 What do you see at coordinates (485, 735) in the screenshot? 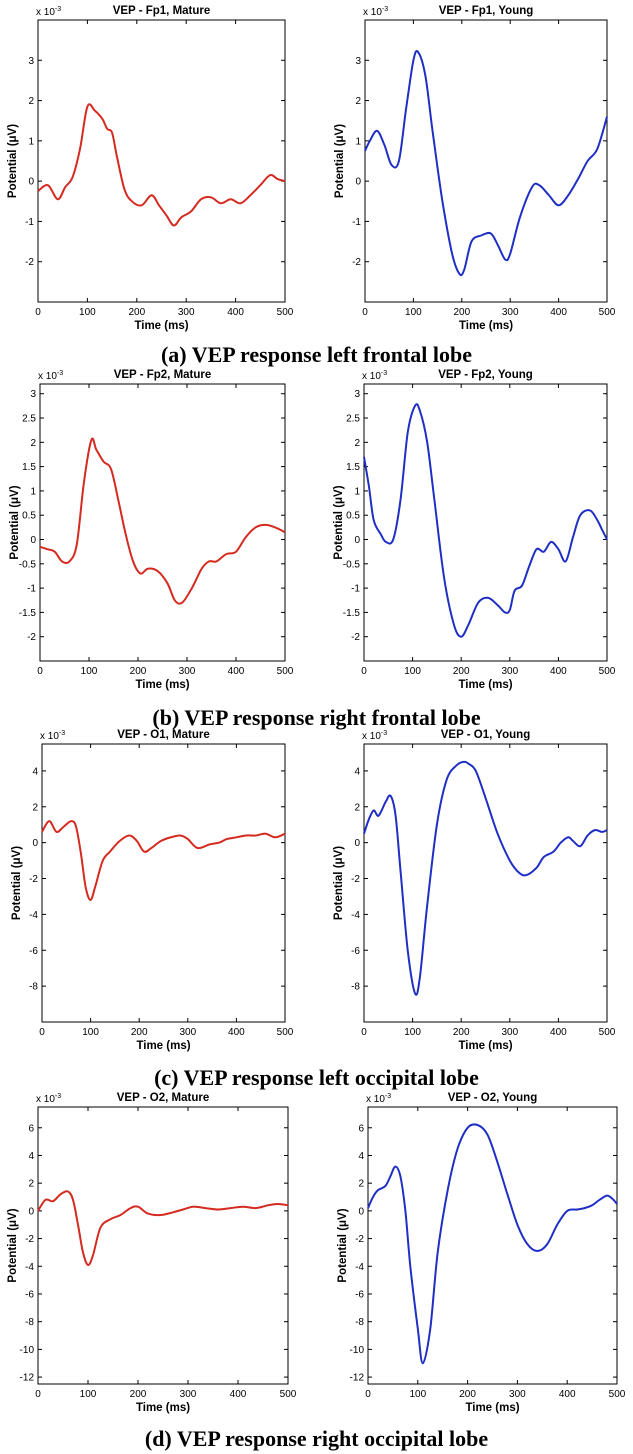
I see `chart-title: VEP - O1, Young` at bounding box center [485, 735].